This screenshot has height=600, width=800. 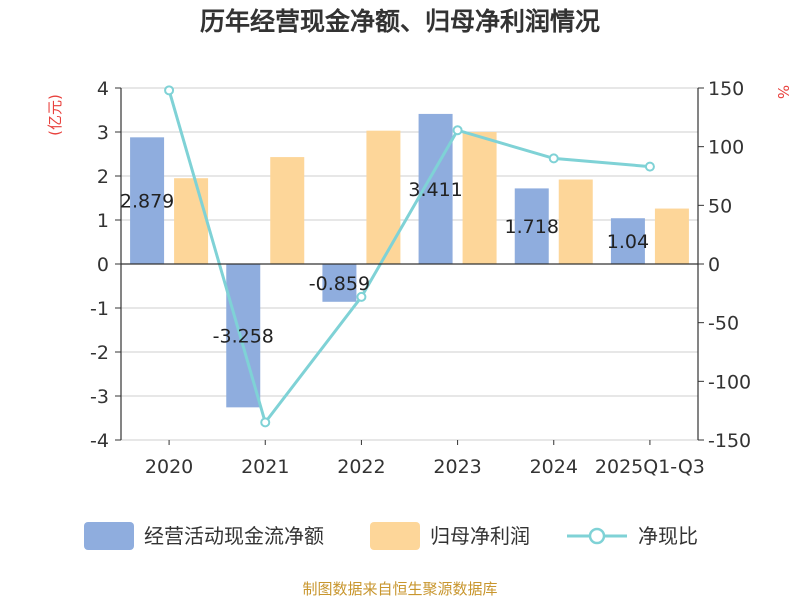 I want to click on left-tick-label: -3, so click(x=99, y=397).